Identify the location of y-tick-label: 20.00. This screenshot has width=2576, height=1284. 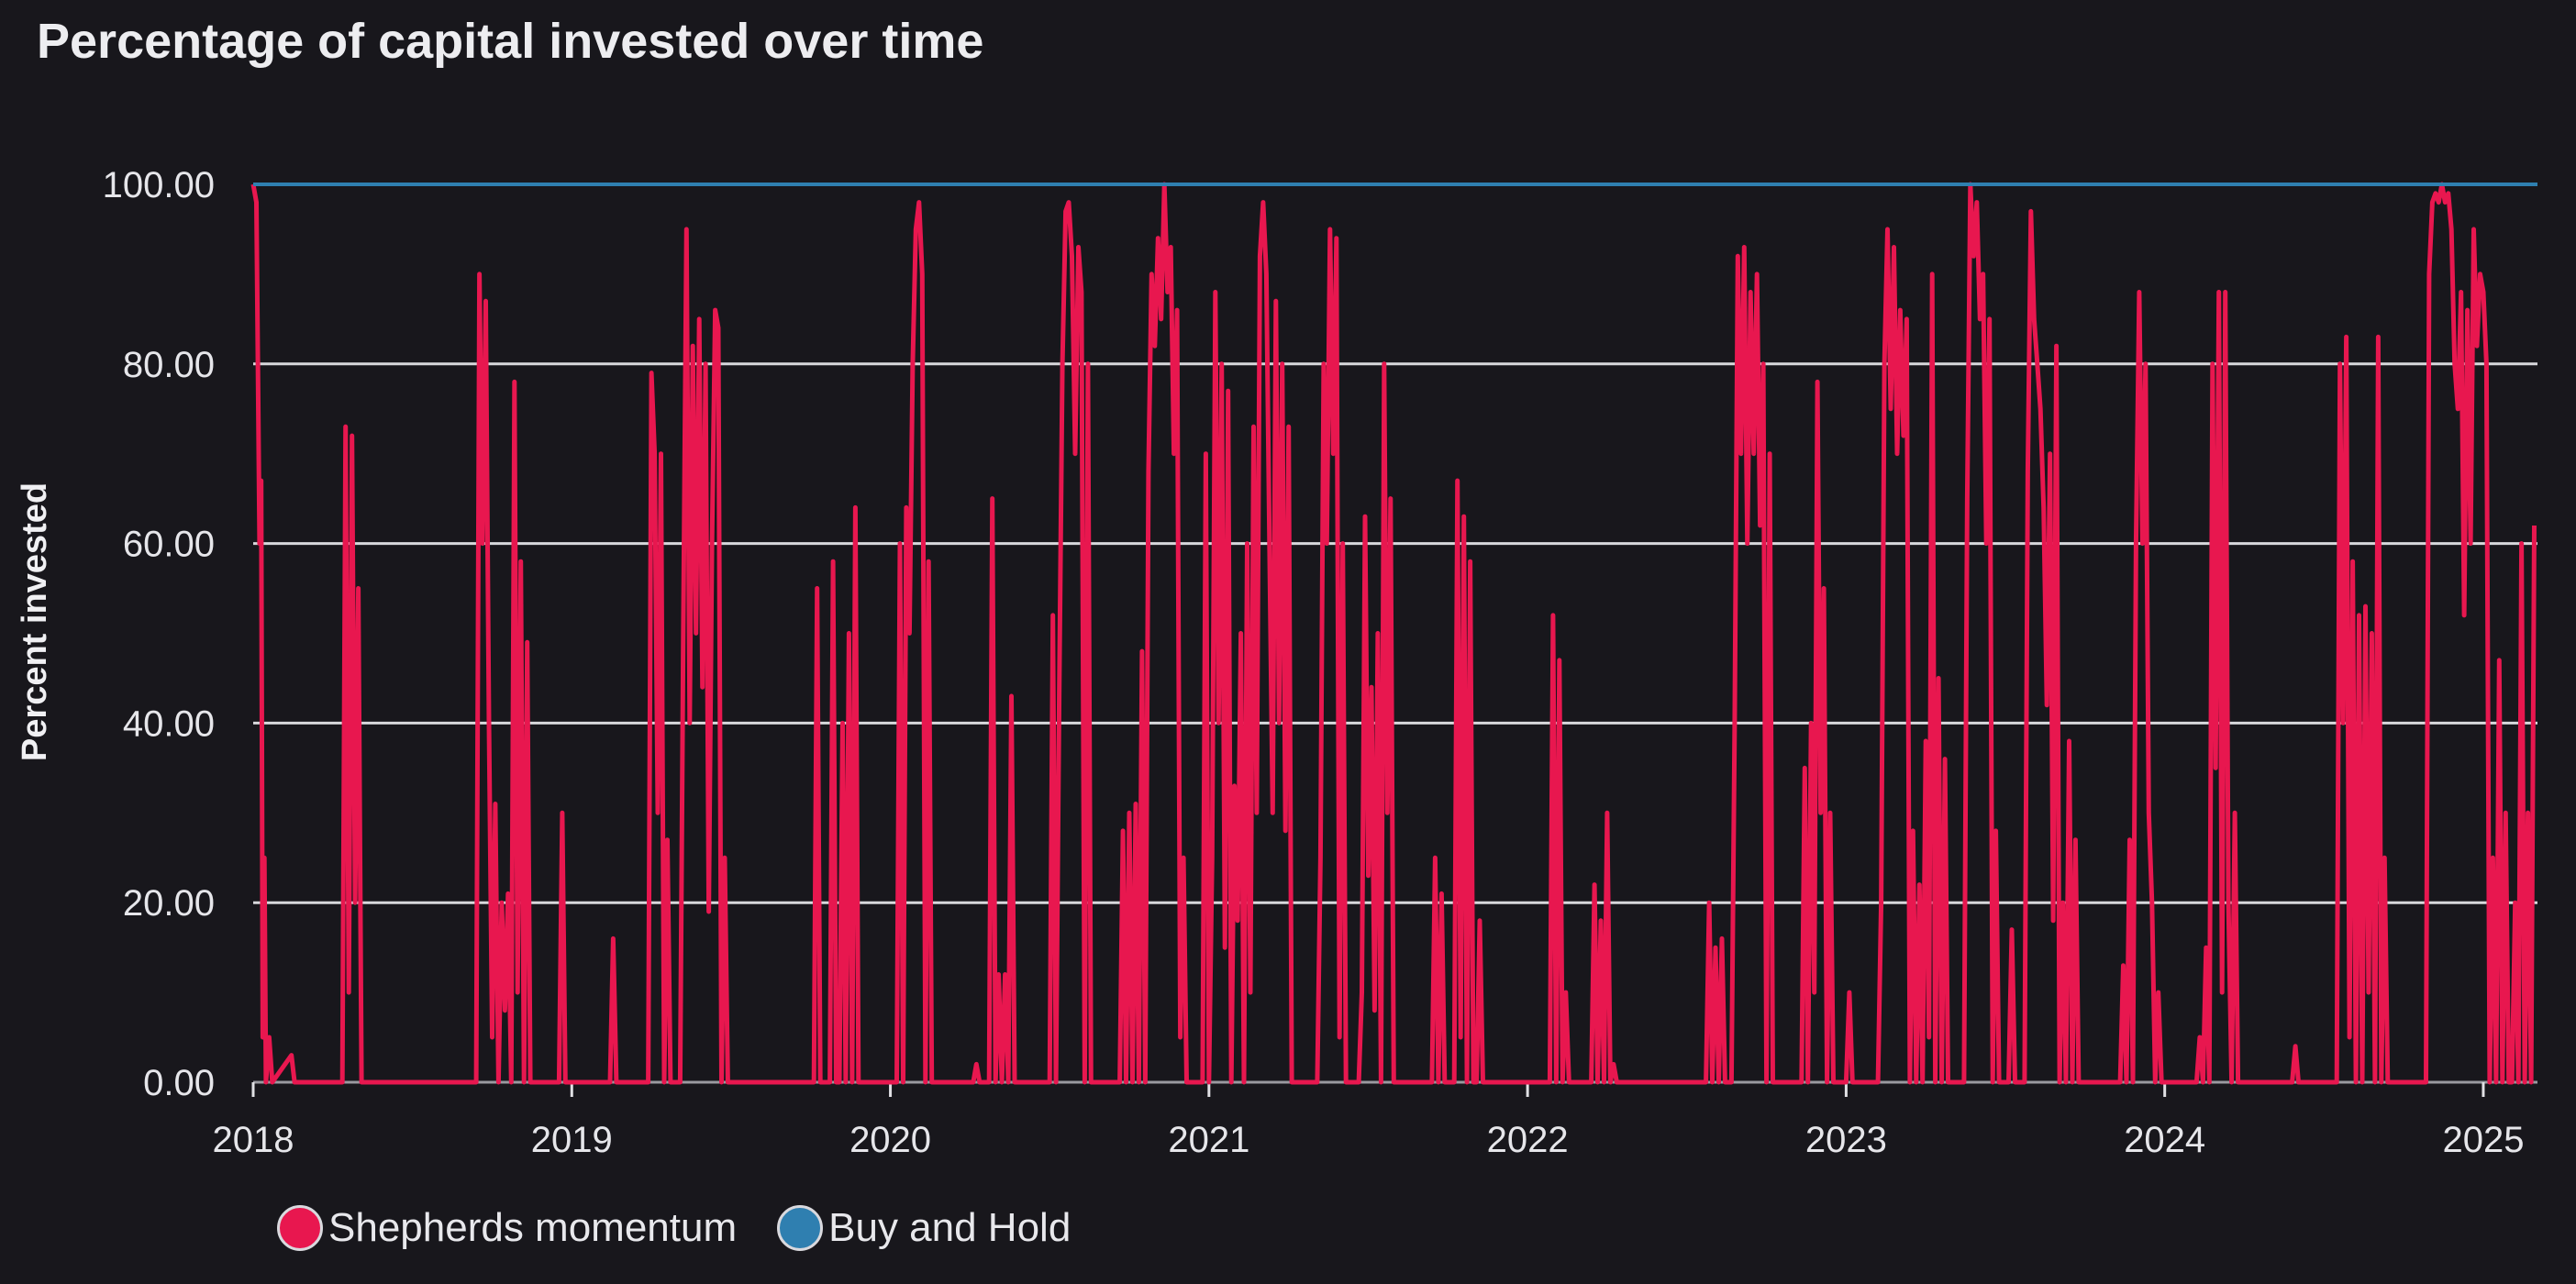
(169, 903).